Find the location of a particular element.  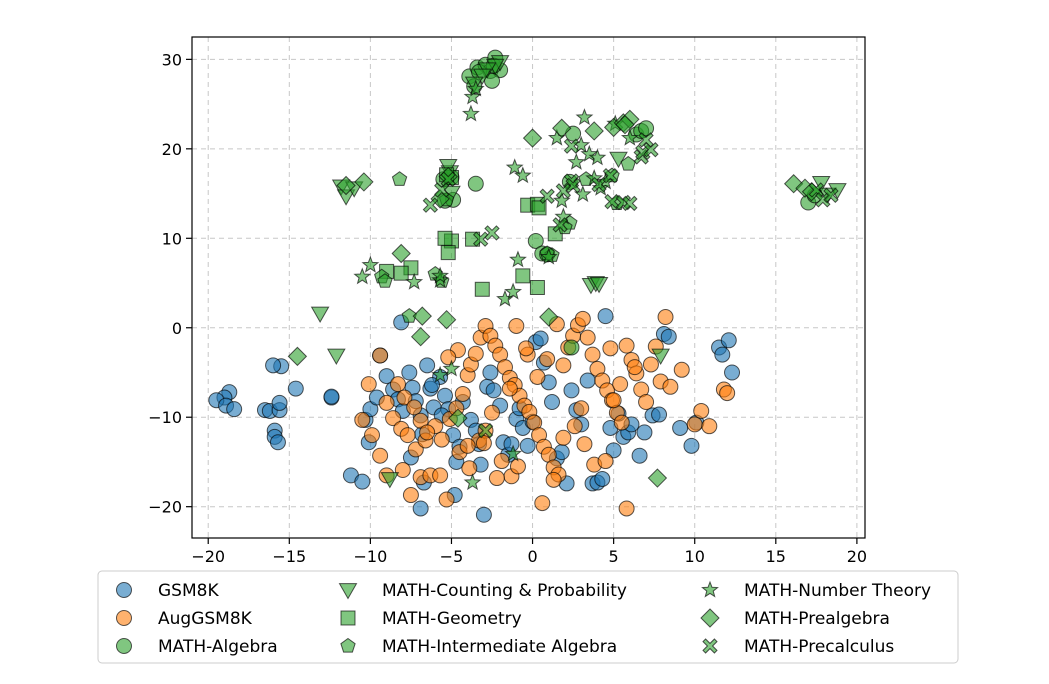

legend-label: MATH-Precalculus is located at coordinates (819, 647).